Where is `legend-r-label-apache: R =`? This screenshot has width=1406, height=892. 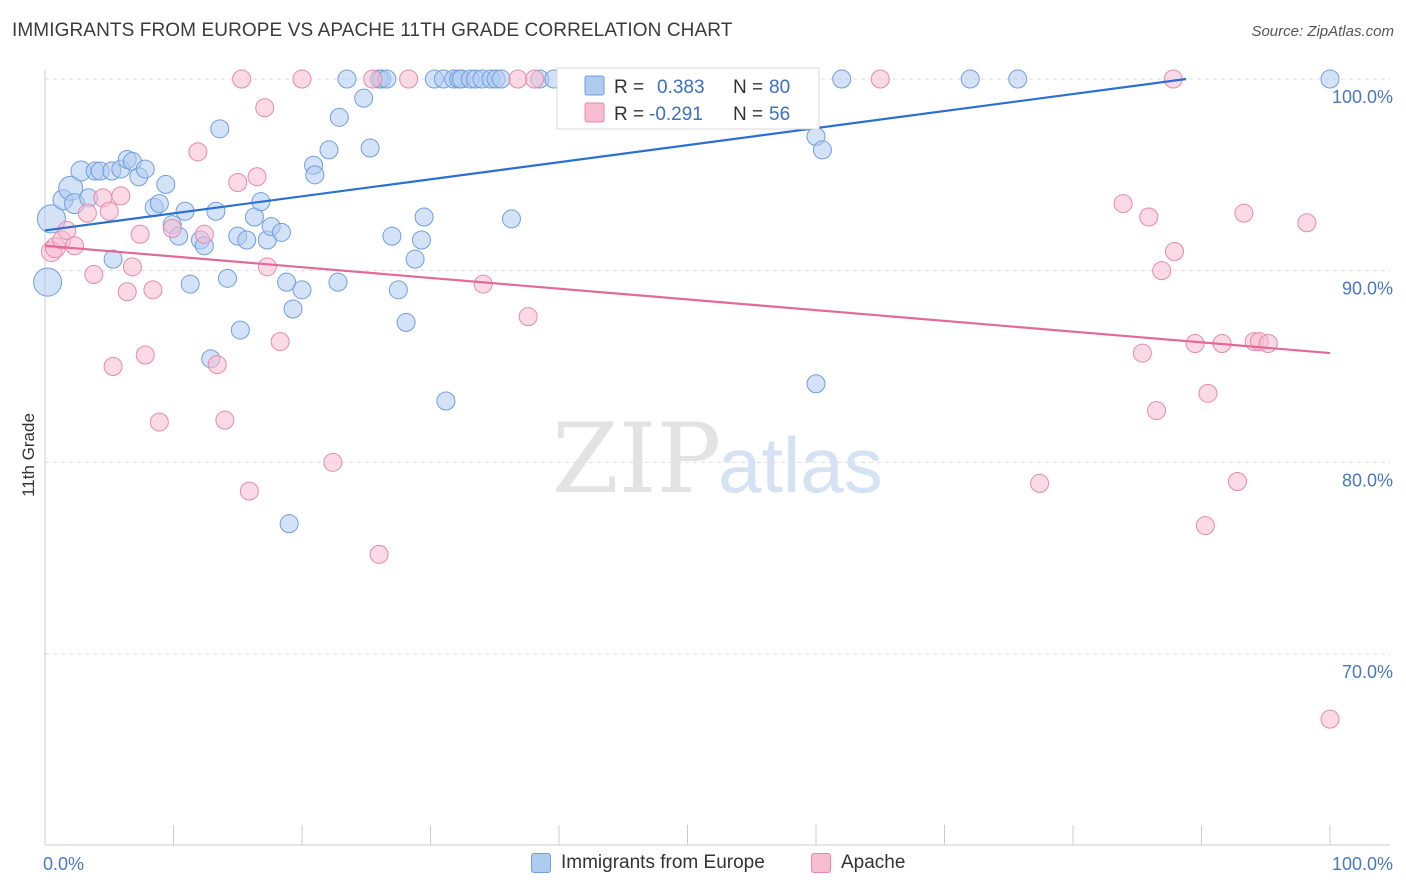 legend-r-label-apache: R = is located at coordinates (629, 114).